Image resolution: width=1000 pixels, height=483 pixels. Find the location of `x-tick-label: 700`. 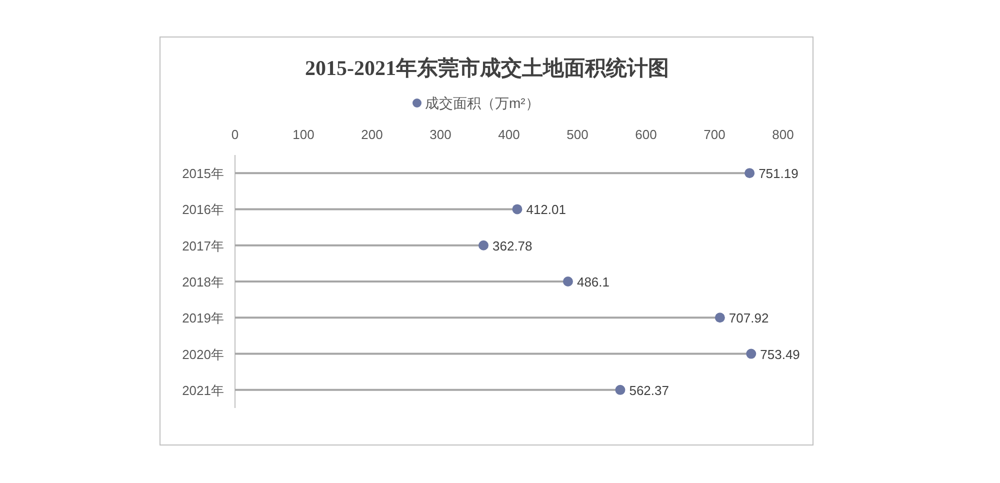

x-tick-label: 700 is located at coordinates (715, 134).